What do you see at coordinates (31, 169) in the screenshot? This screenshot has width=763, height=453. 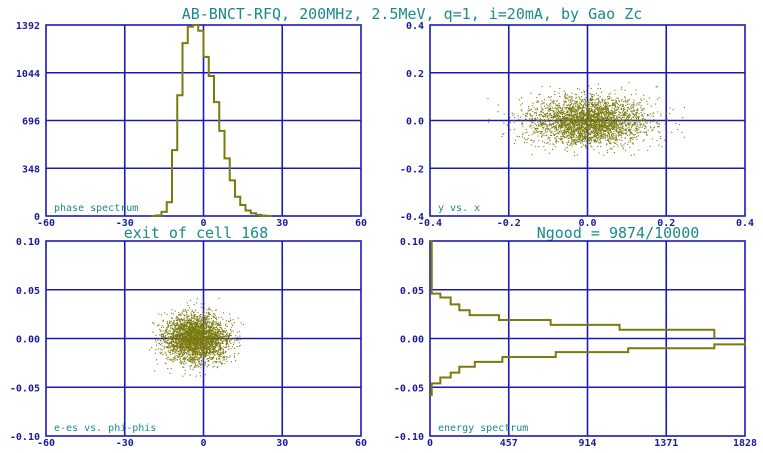 I see `phase-ytick-label: 348` at bounding box center [31, 169].